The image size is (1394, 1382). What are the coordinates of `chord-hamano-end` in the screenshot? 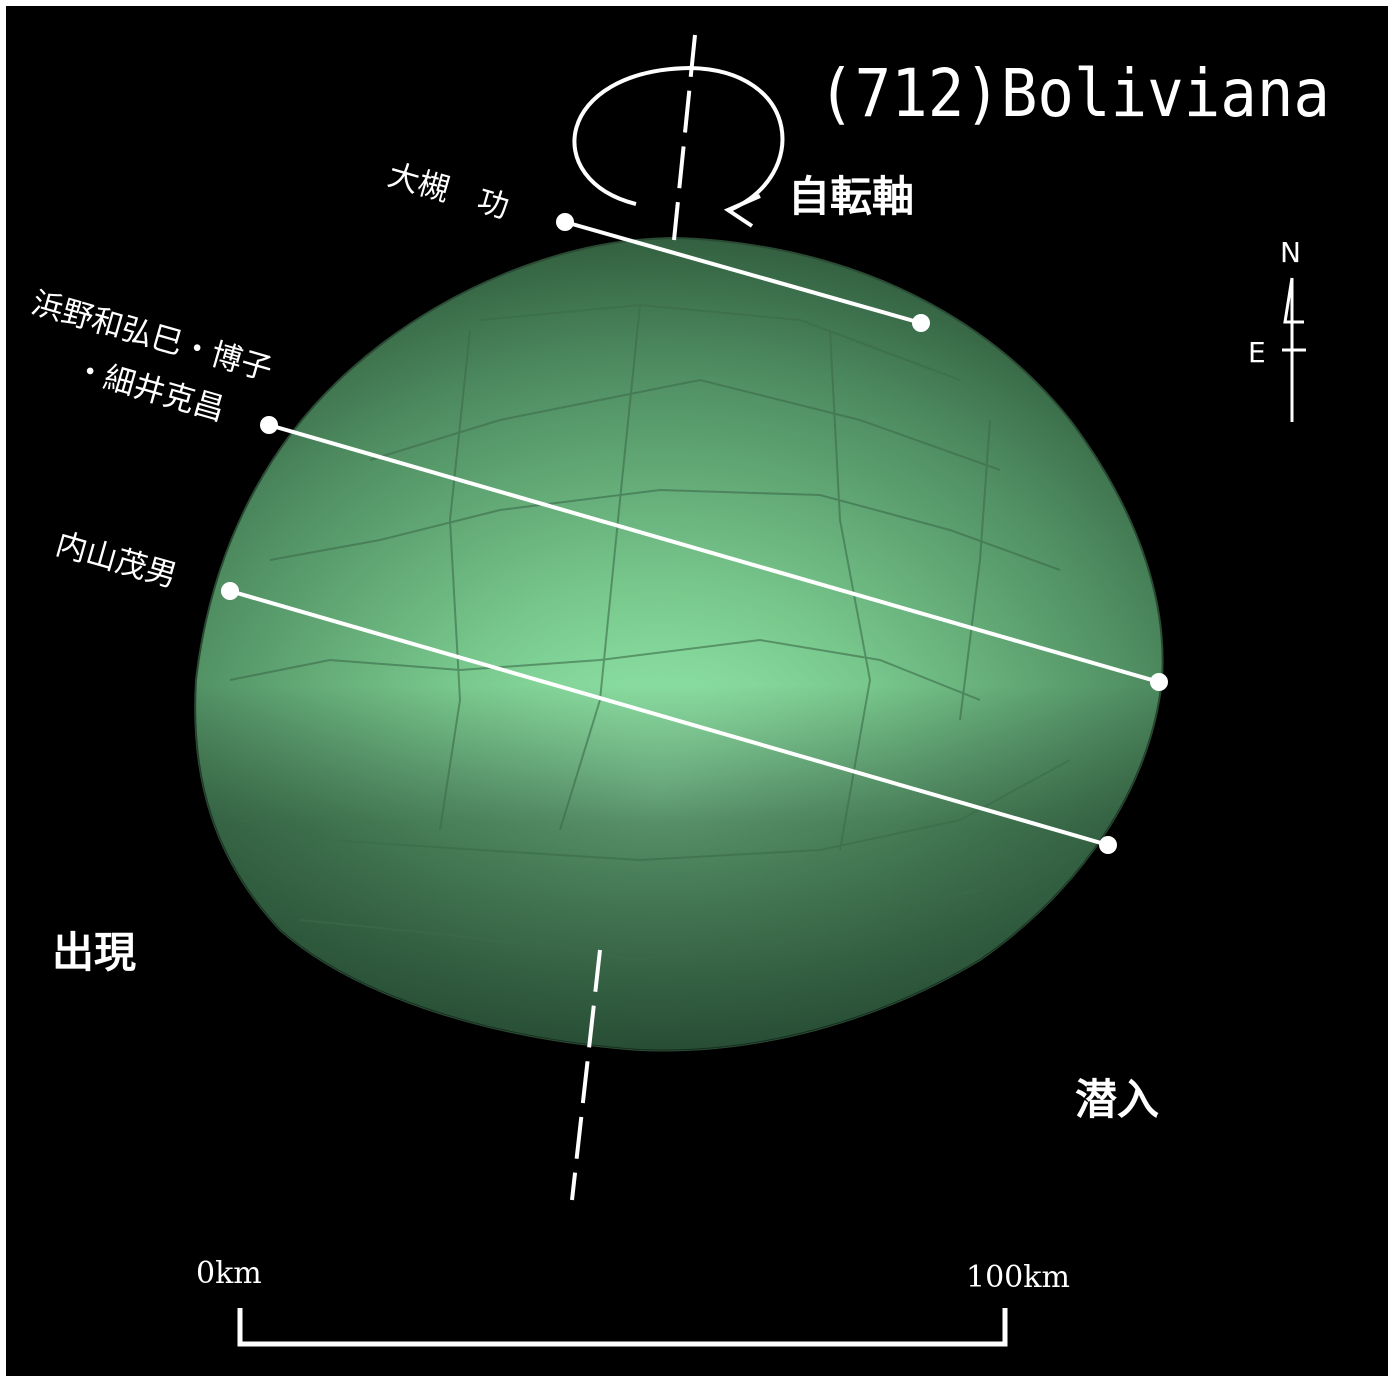 It's located at (1159, 682).